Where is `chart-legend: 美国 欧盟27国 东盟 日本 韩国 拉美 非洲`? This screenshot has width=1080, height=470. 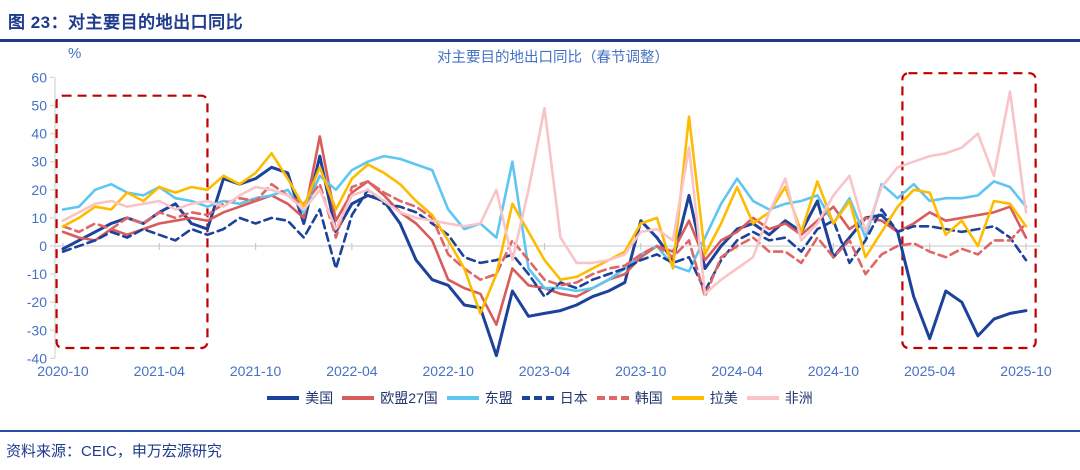
chart-legend: 美国 欧盟27国 东盟 日本 韩国 拉美 非洲 is located at coordinates (540, 398).